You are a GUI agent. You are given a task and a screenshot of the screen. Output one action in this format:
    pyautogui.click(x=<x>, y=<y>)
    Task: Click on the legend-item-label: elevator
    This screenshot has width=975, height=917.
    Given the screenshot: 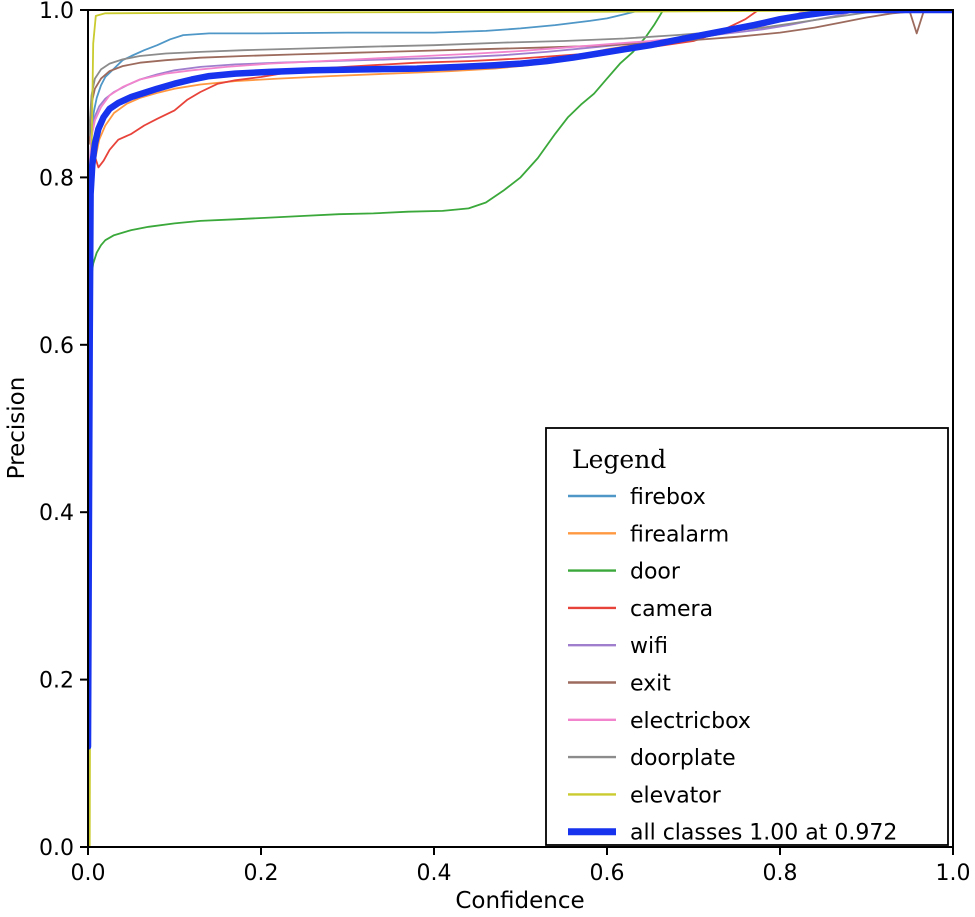 What is the action you would take?
    pyautogui.click(x=676, y=795)
    